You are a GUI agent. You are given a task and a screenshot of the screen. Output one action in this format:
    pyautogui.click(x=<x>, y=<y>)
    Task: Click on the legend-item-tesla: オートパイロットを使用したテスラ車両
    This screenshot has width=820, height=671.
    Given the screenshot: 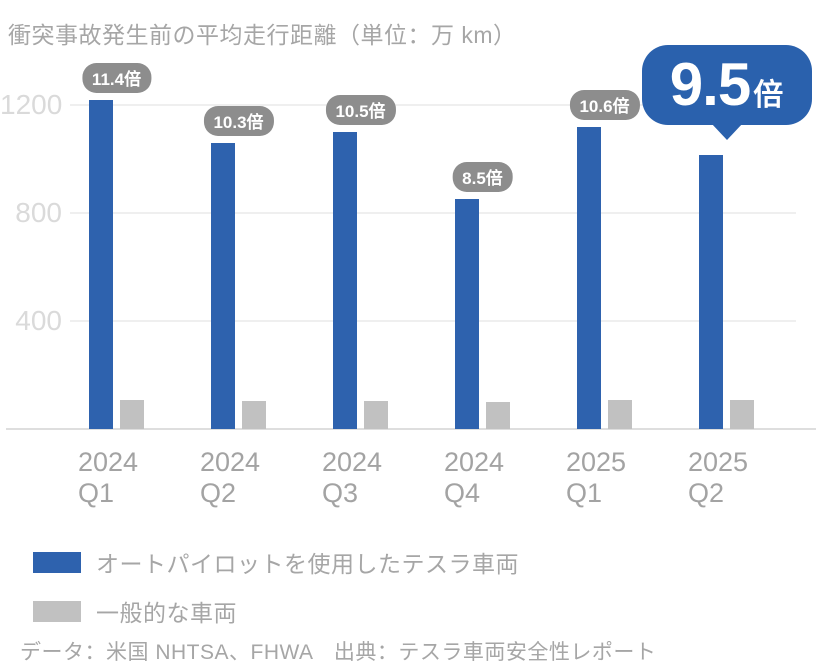 What is the action you would take?
    pyautogui.click(x=276, y=562)
    